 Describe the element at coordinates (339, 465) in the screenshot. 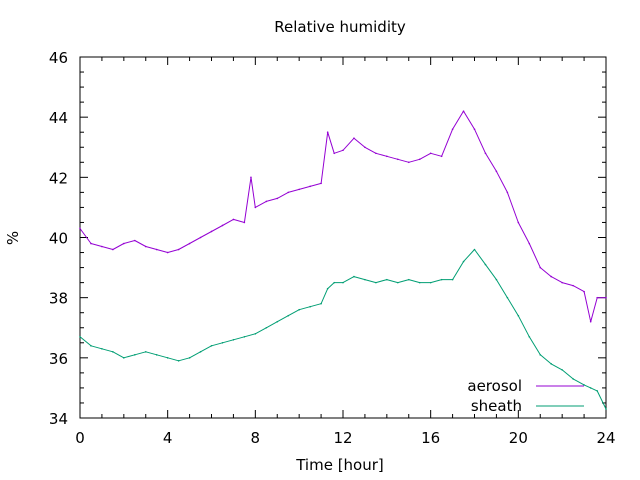

I see `x-axis-title: Time [hour]` at that location.